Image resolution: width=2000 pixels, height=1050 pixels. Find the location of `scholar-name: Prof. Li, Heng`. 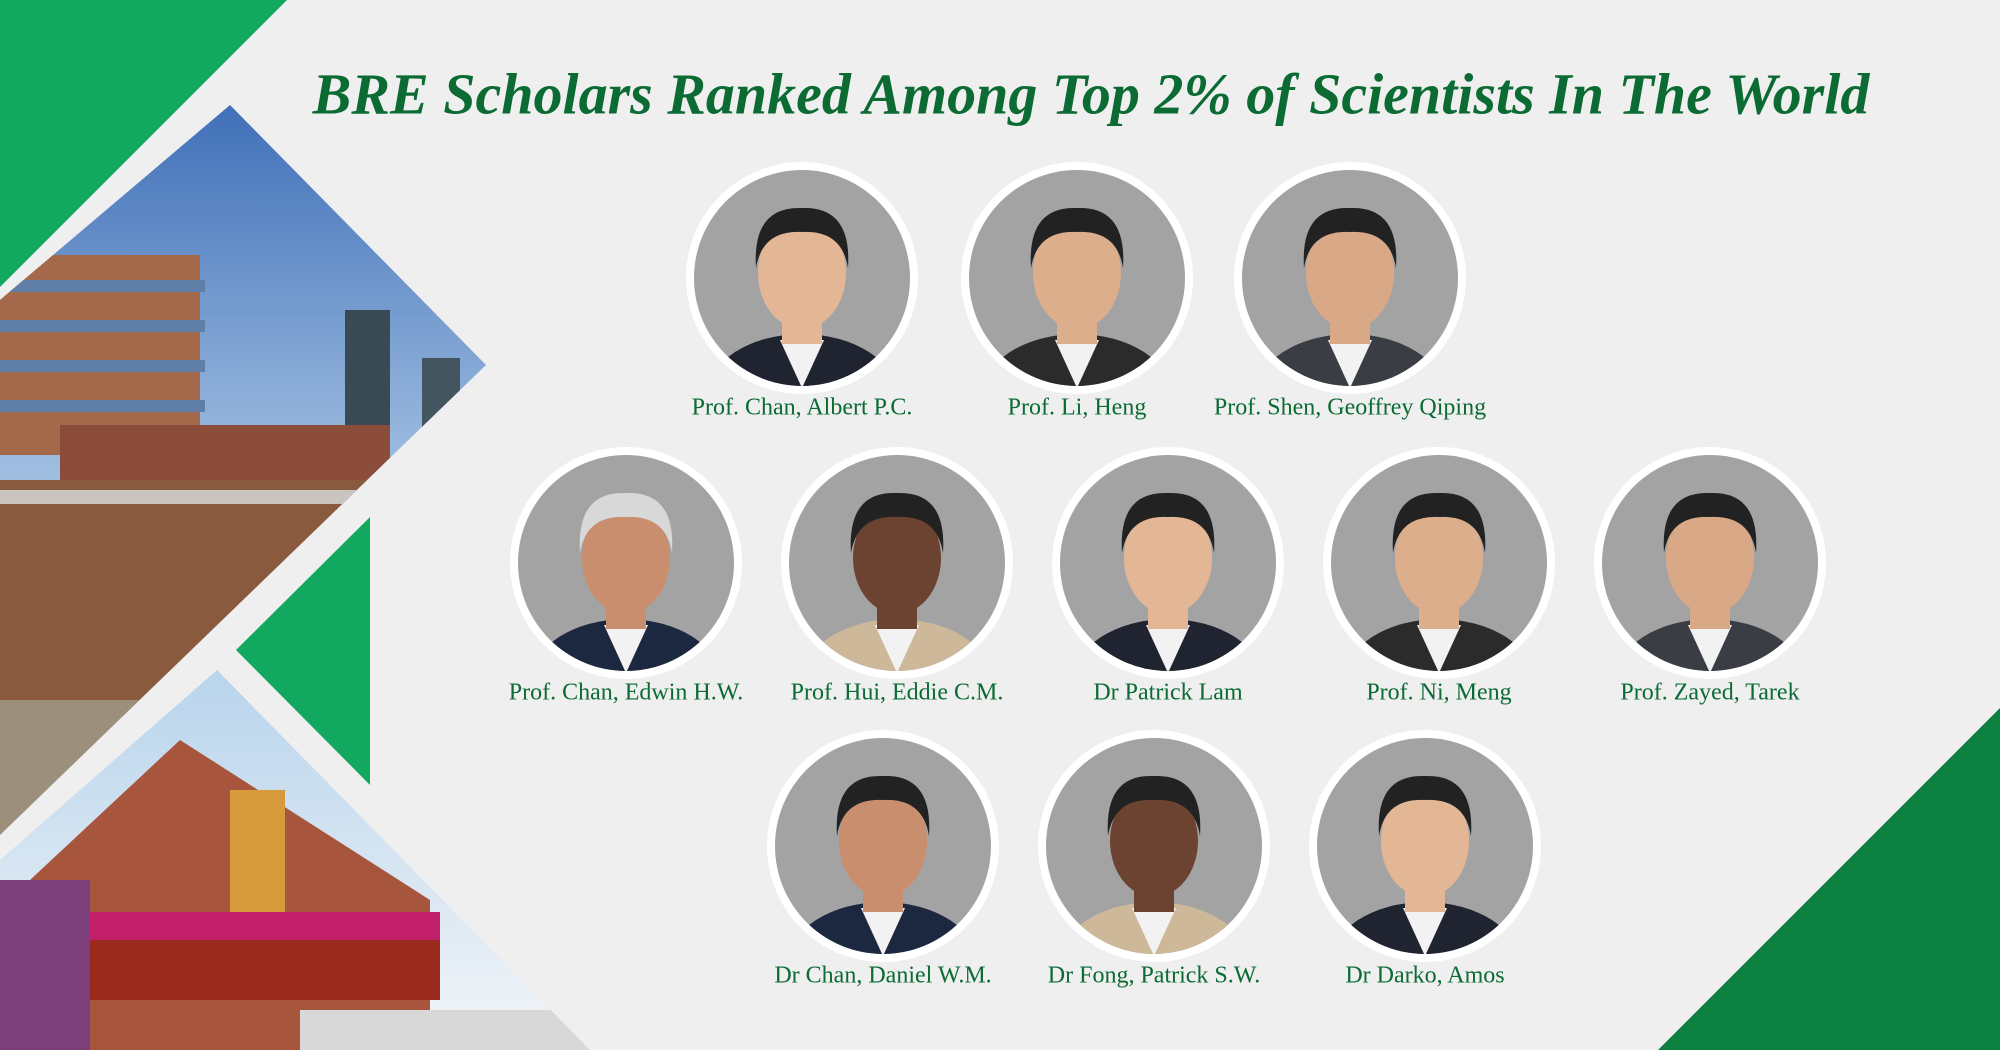

scholar-name: Prof. Li, Heng is located at coordinates (1077, 408).